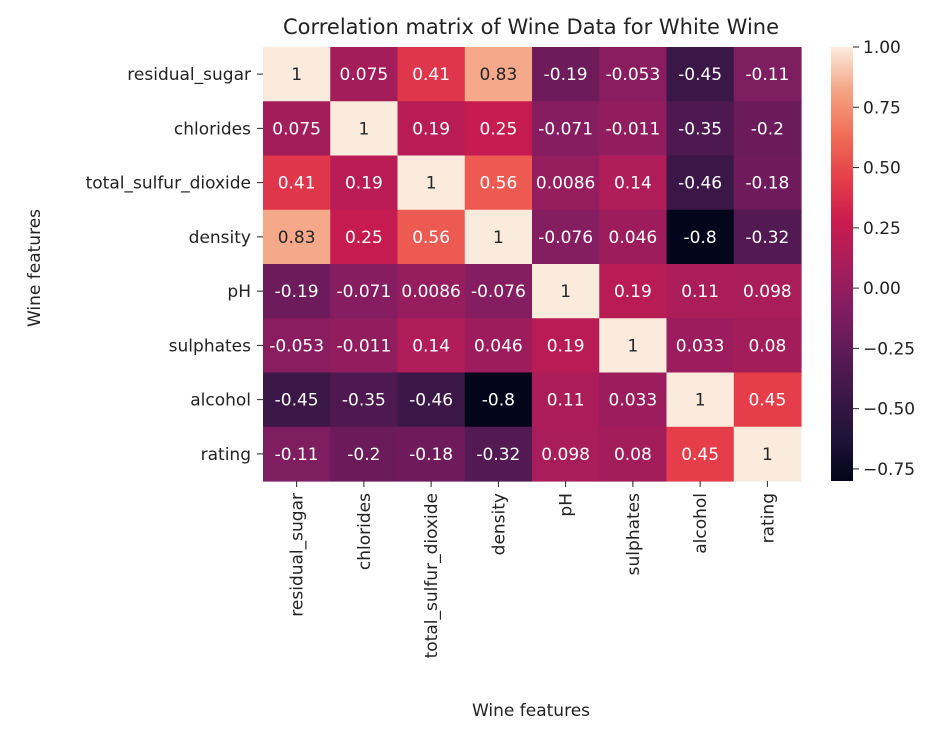 Image resolution: width=942 pixels, height=742 pixels. I want to click on heatmap-cell-label: 0.45, so click(700, 455).